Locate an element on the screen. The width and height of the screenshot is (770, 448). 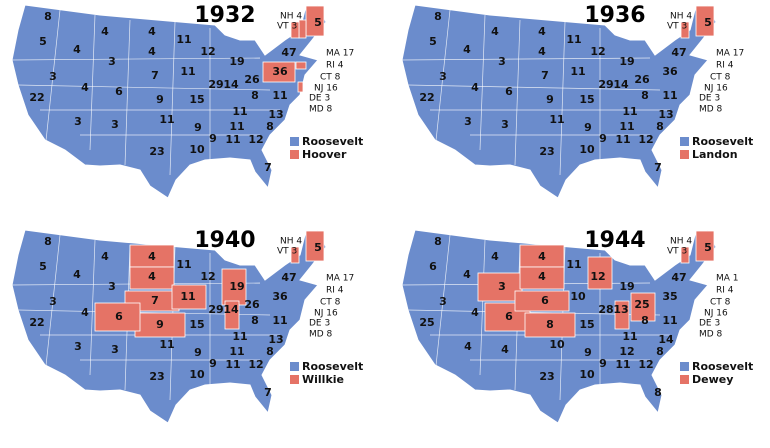
electoral-votes: 13 is located at coordinates (275, 114).